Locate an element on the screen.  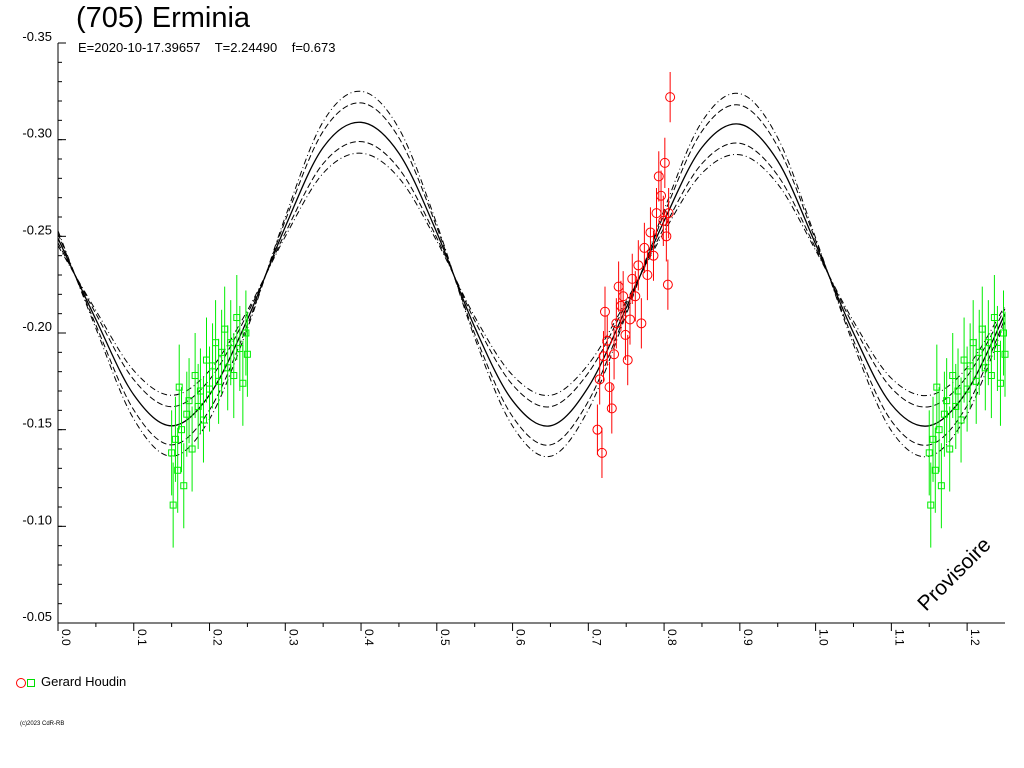
x-tick-label: 1.1 is located at coordinates (899, 637).